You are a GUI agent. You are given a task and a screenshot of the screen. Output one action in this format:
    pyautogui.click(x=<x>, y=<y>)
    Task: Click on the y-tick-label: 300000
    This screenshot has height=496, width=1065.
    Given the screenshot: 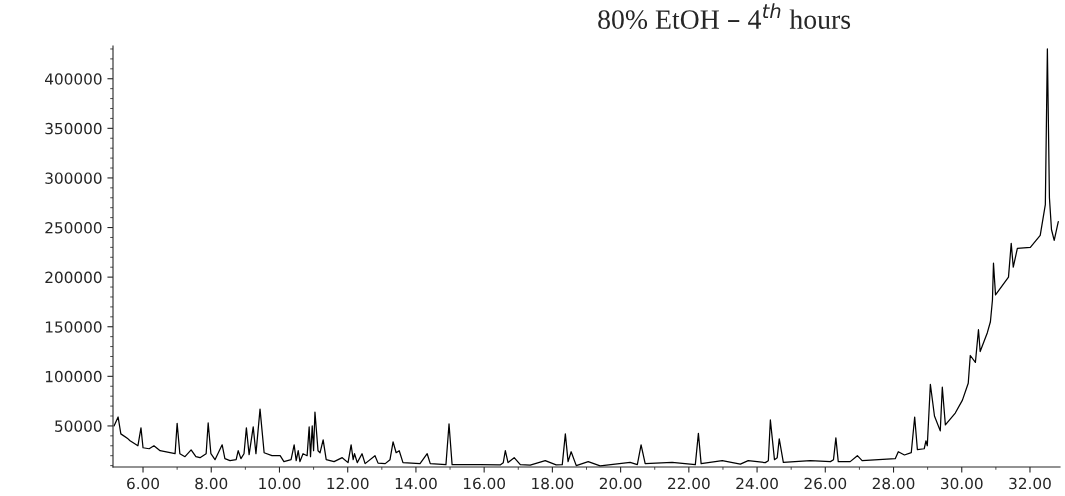 What is the action you would take?
    pyautogui.click(x=73, y=178)
    